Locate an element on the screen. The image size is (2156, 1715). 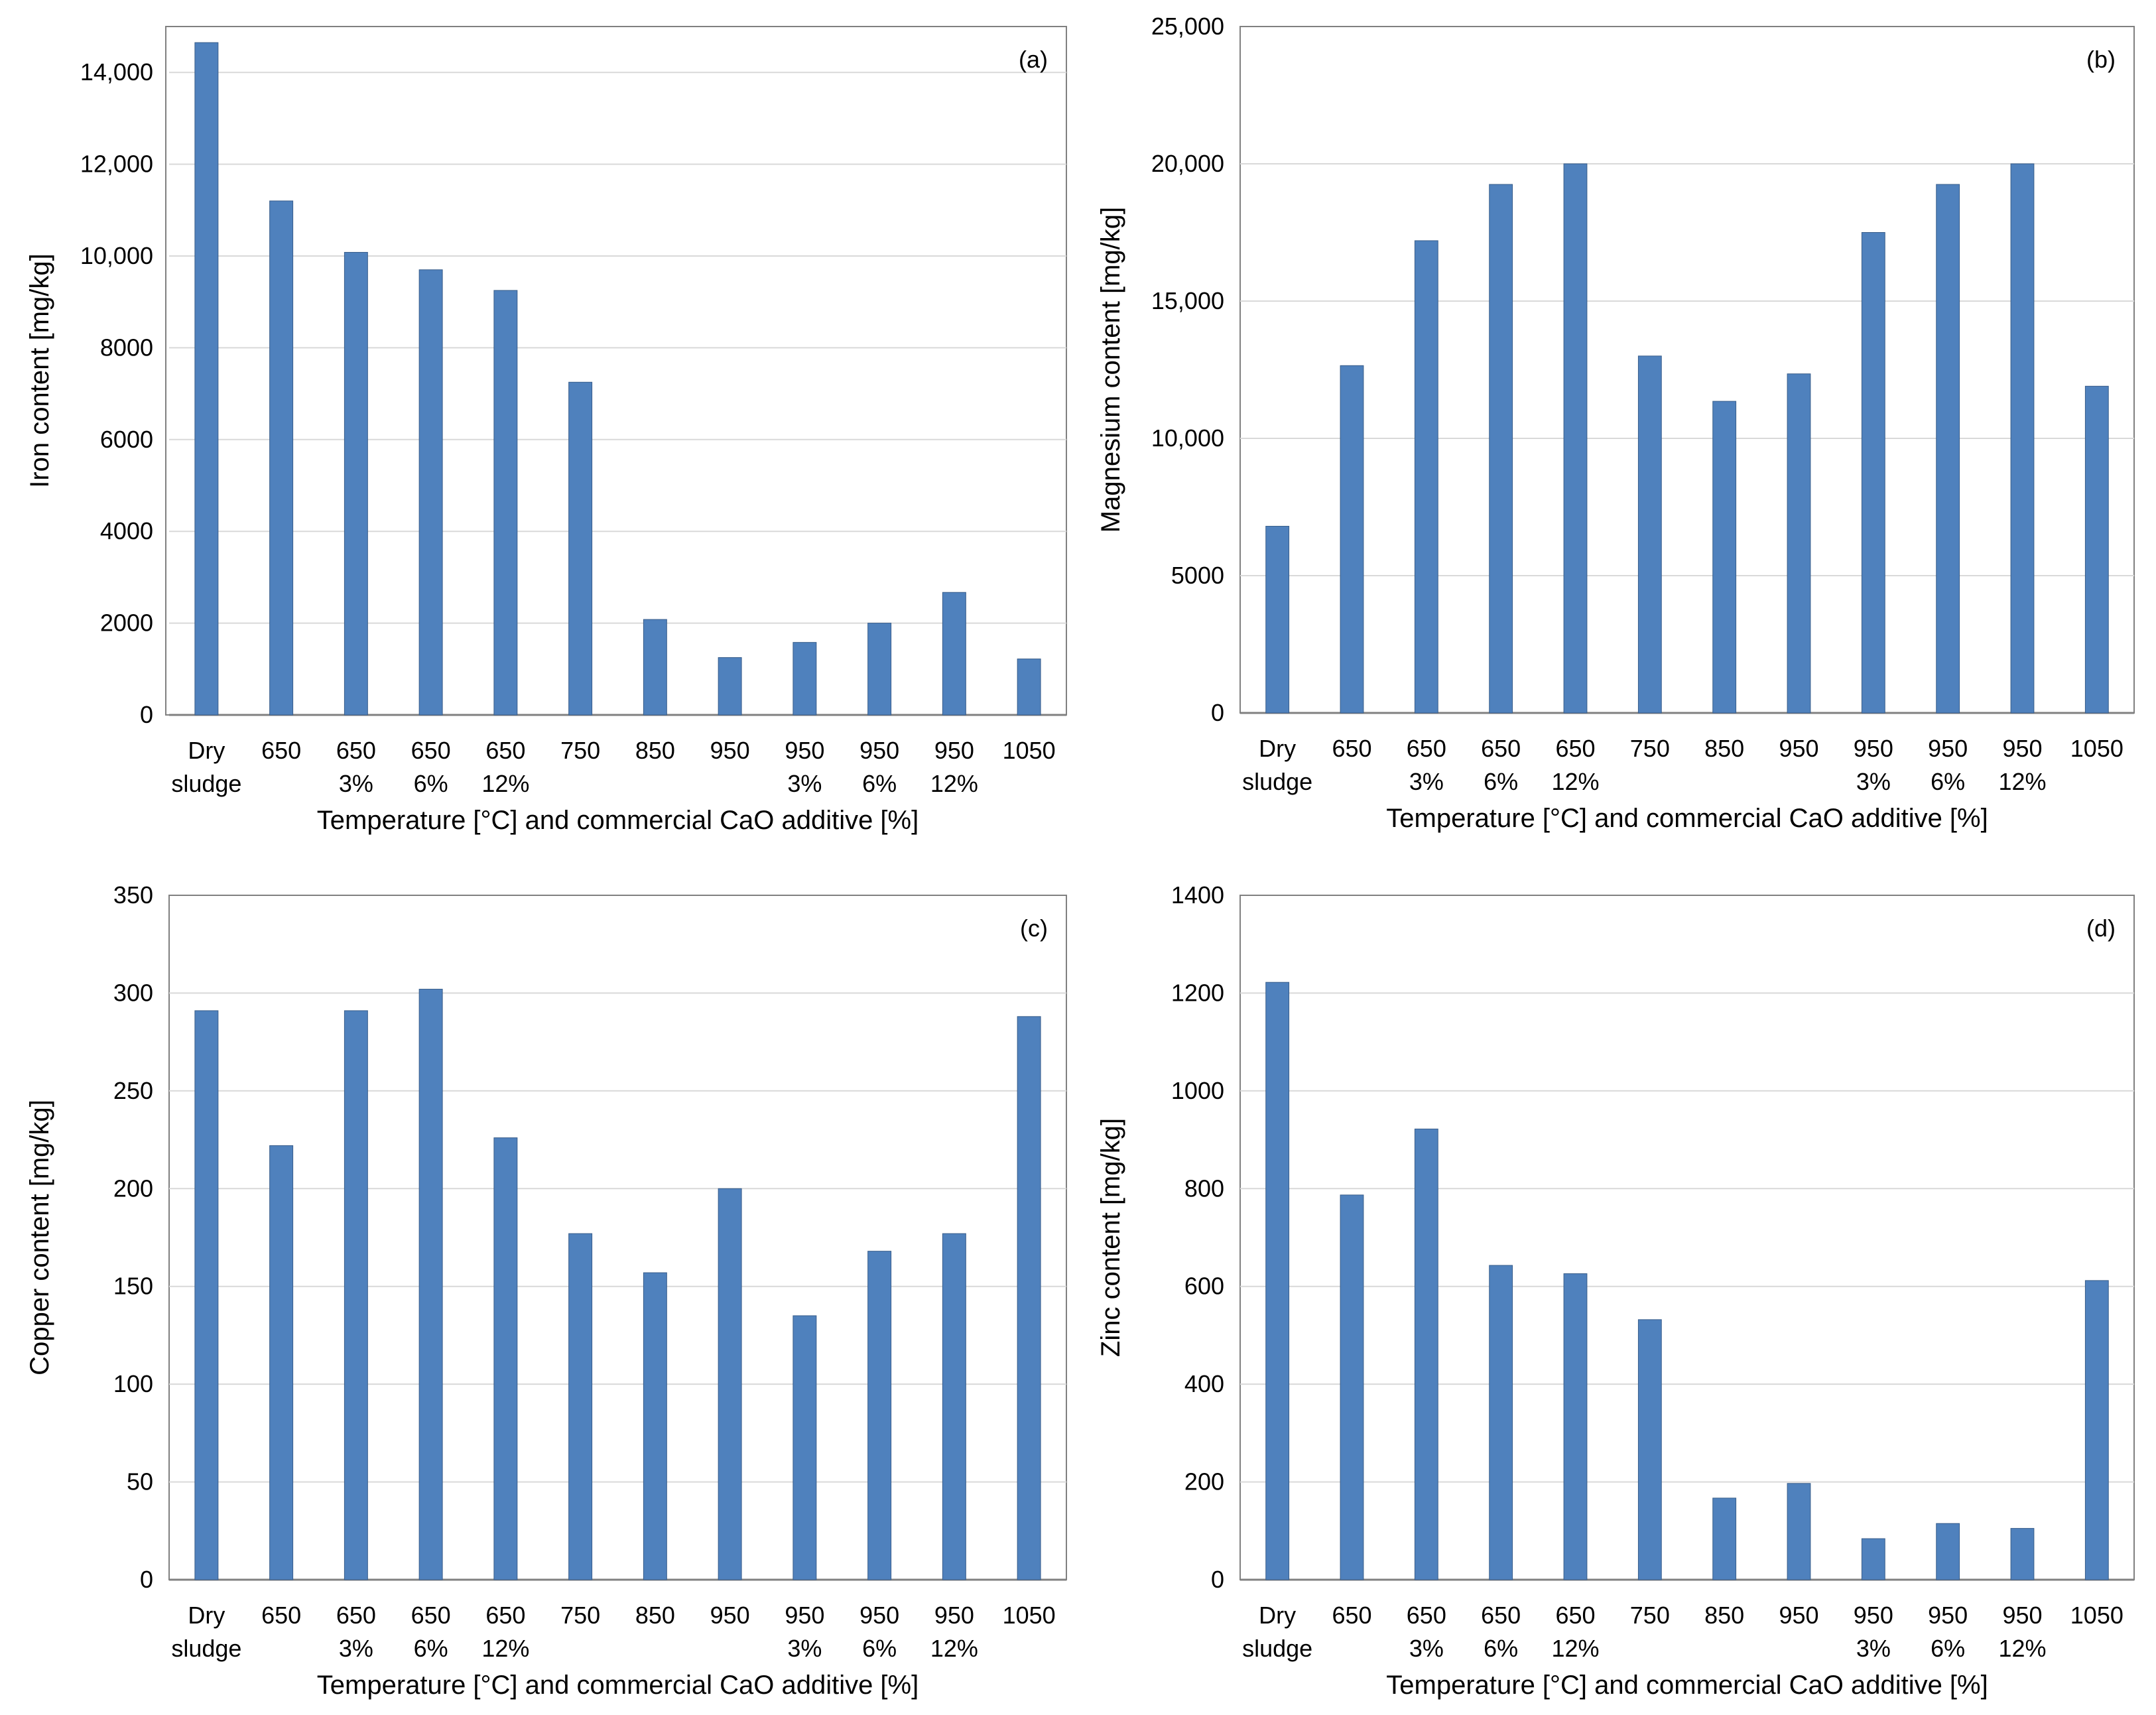
y-axis-title: Iron content [mg/kg] is located at coordinates (39, 370).